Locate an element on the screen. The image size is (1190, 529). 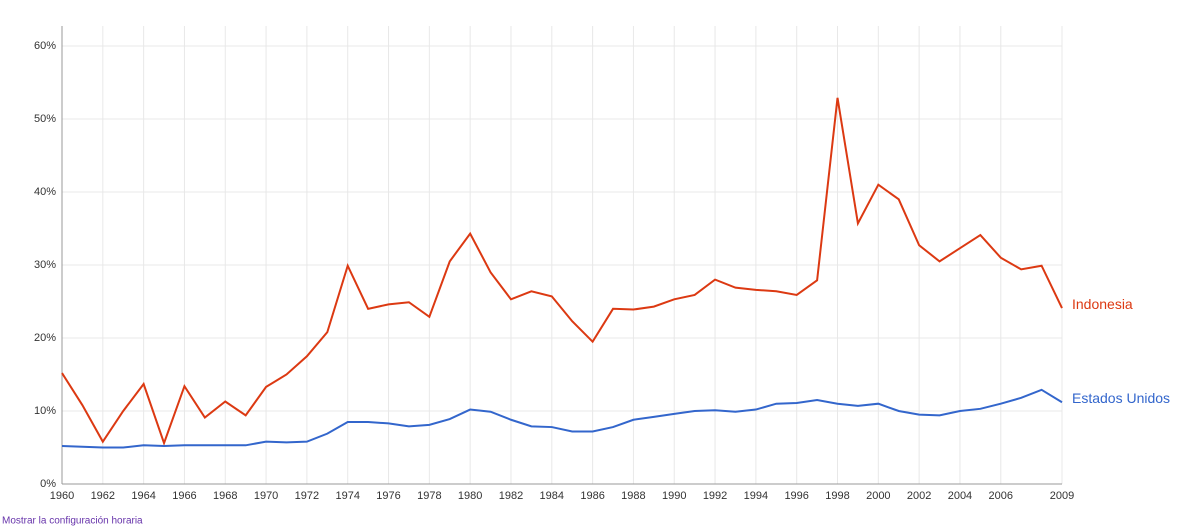
footer-link: Mostrar la configuración horaria is located at coordinates (72, 521).